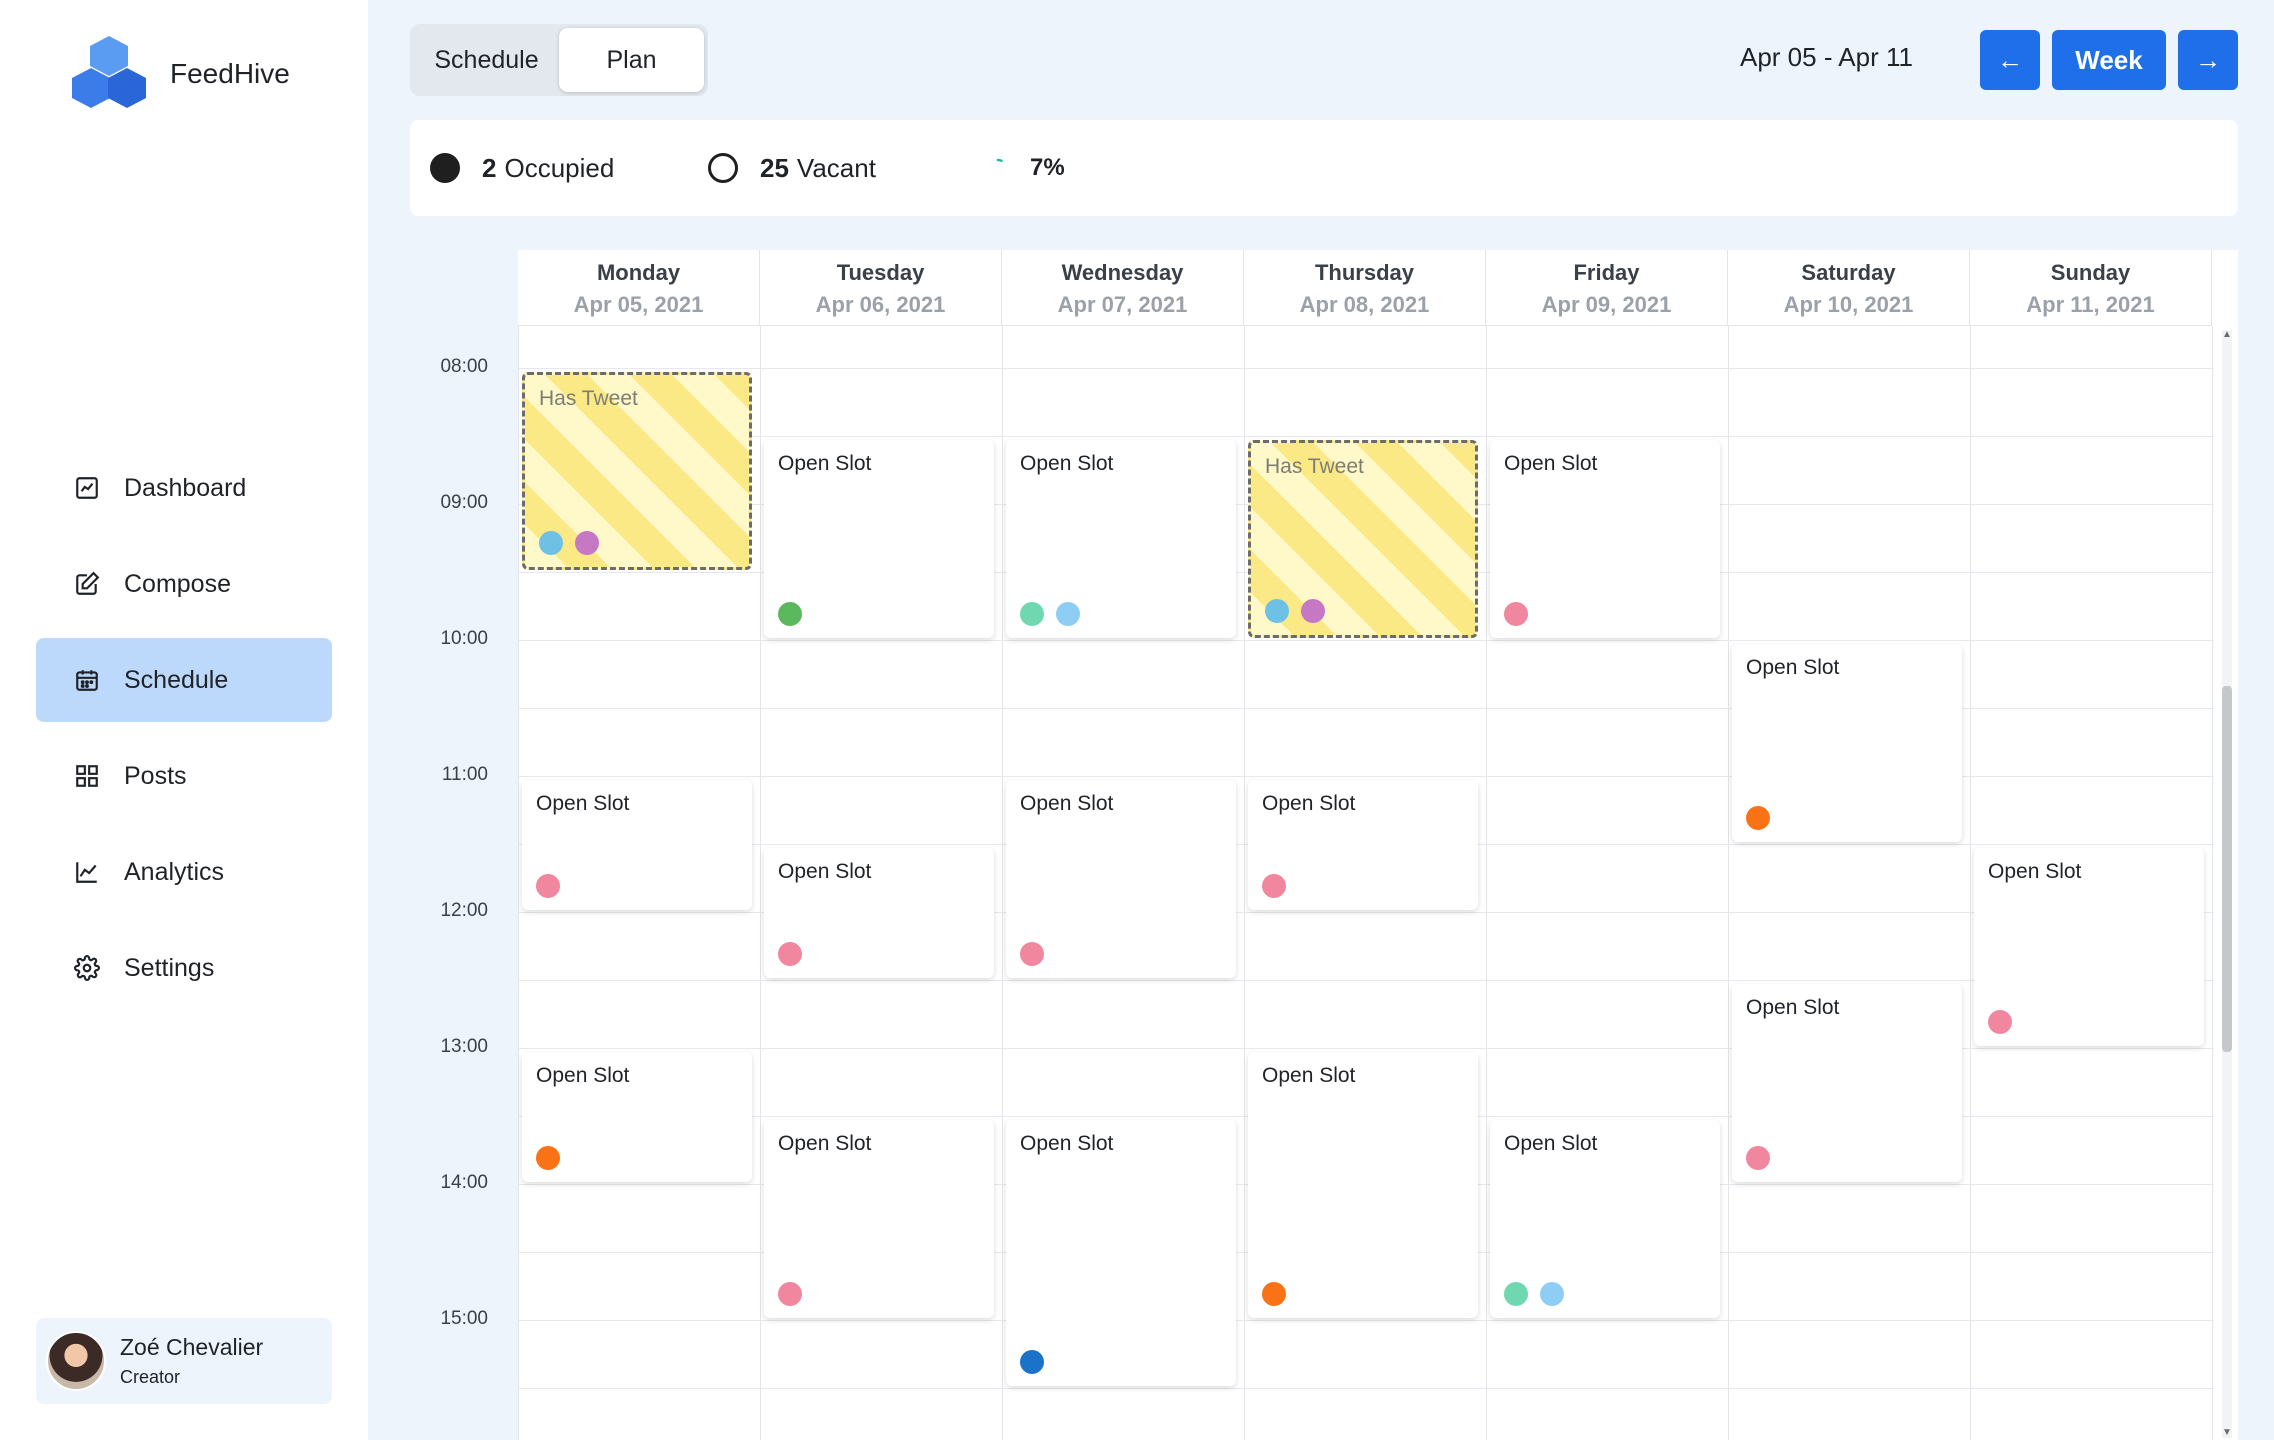 Image resolution: width=2274 pixels, height=1440 pixels. I want to click on sidebar-item-posts: Posts, so click(184, 776).